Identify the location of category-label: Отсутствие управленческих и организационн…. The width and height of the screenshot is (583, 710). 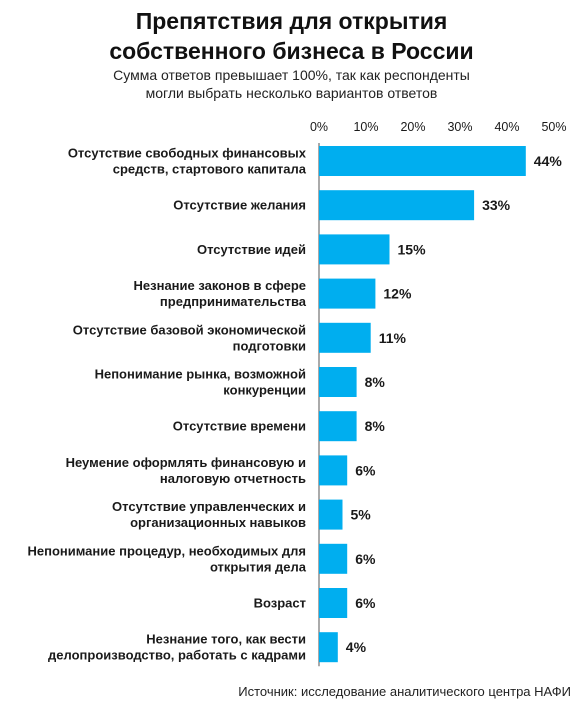
(209, 514).